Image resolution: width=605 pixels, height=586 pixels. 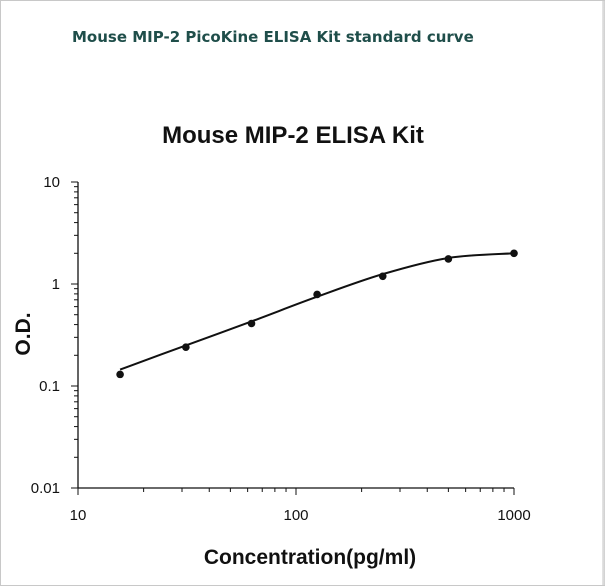 What do you see at coordinates (513, 515) in the screenshot?
I see `x-tick-label: 1000` at bounding box center [513, 515].